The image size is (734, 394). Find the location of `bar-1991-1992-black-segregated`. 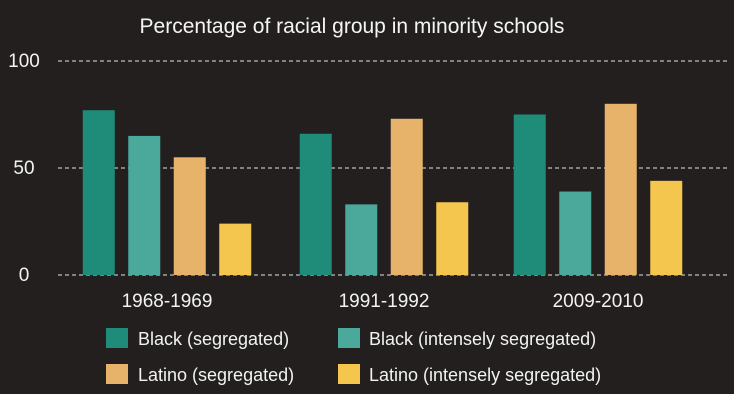

bar-1991-1992-black-segregated is located at coordinates (315, 204).